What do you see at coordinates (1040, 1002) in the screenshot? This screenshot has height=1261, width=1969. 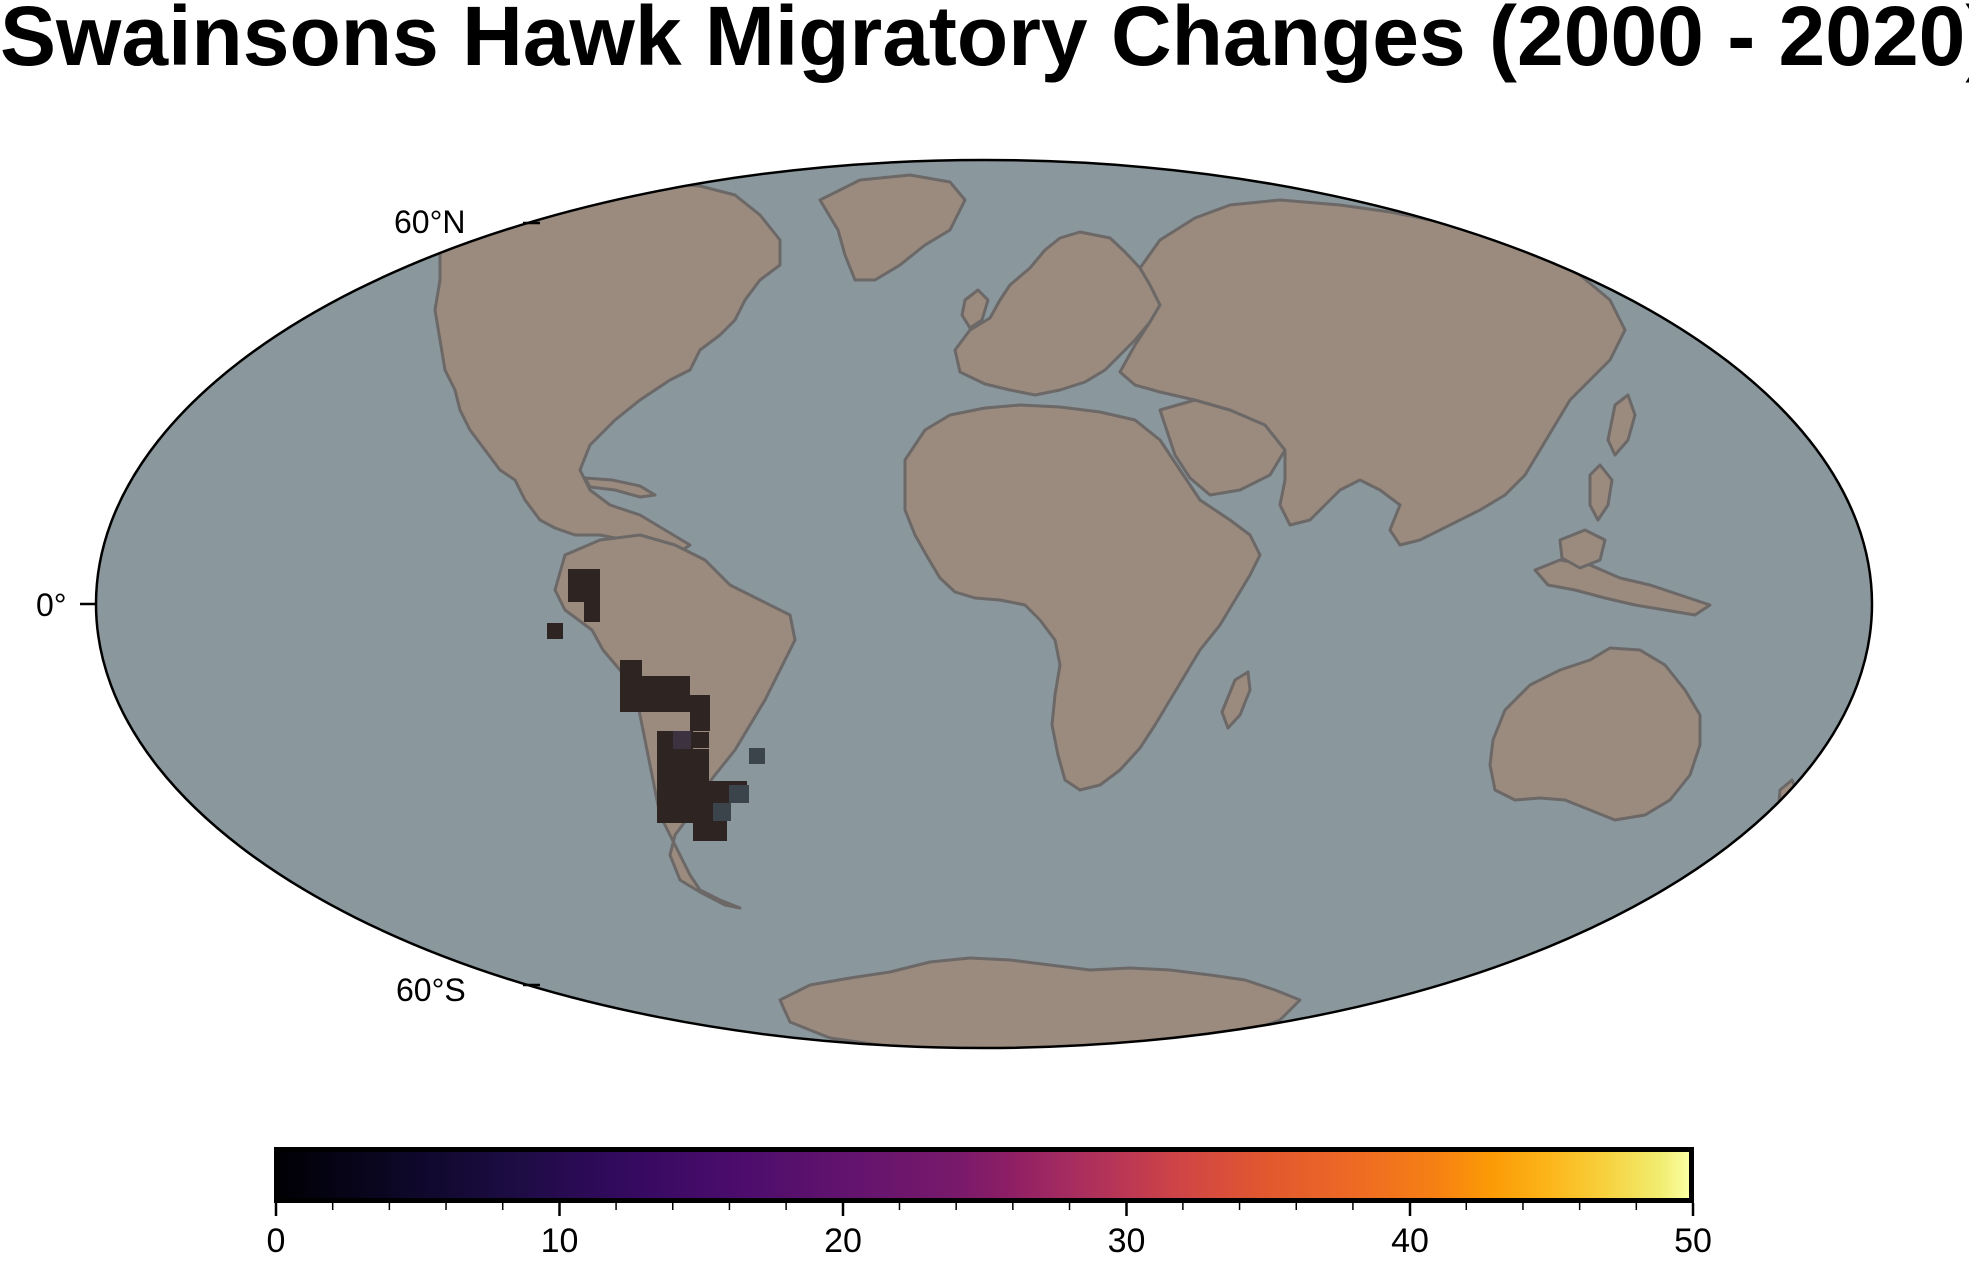 I see `continent-antarctica` at bounding box center [1040, 1002].